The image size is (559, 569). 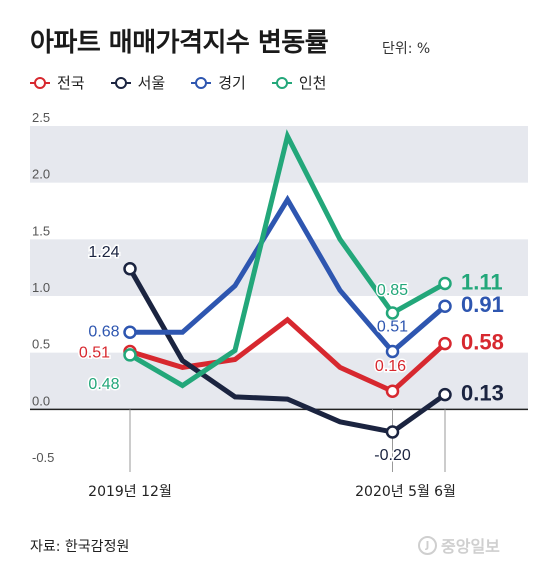 I want to click on watermark: J 중앙일보, so click(x=459, y=545).